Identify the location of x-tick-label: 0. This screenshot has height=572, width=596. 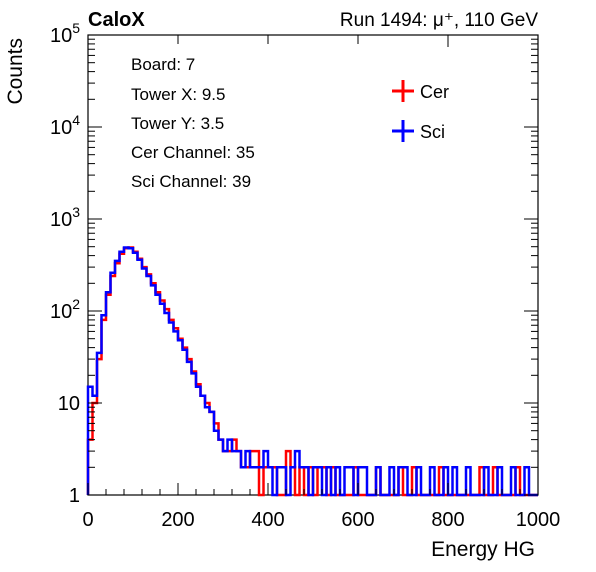
(87, 520).